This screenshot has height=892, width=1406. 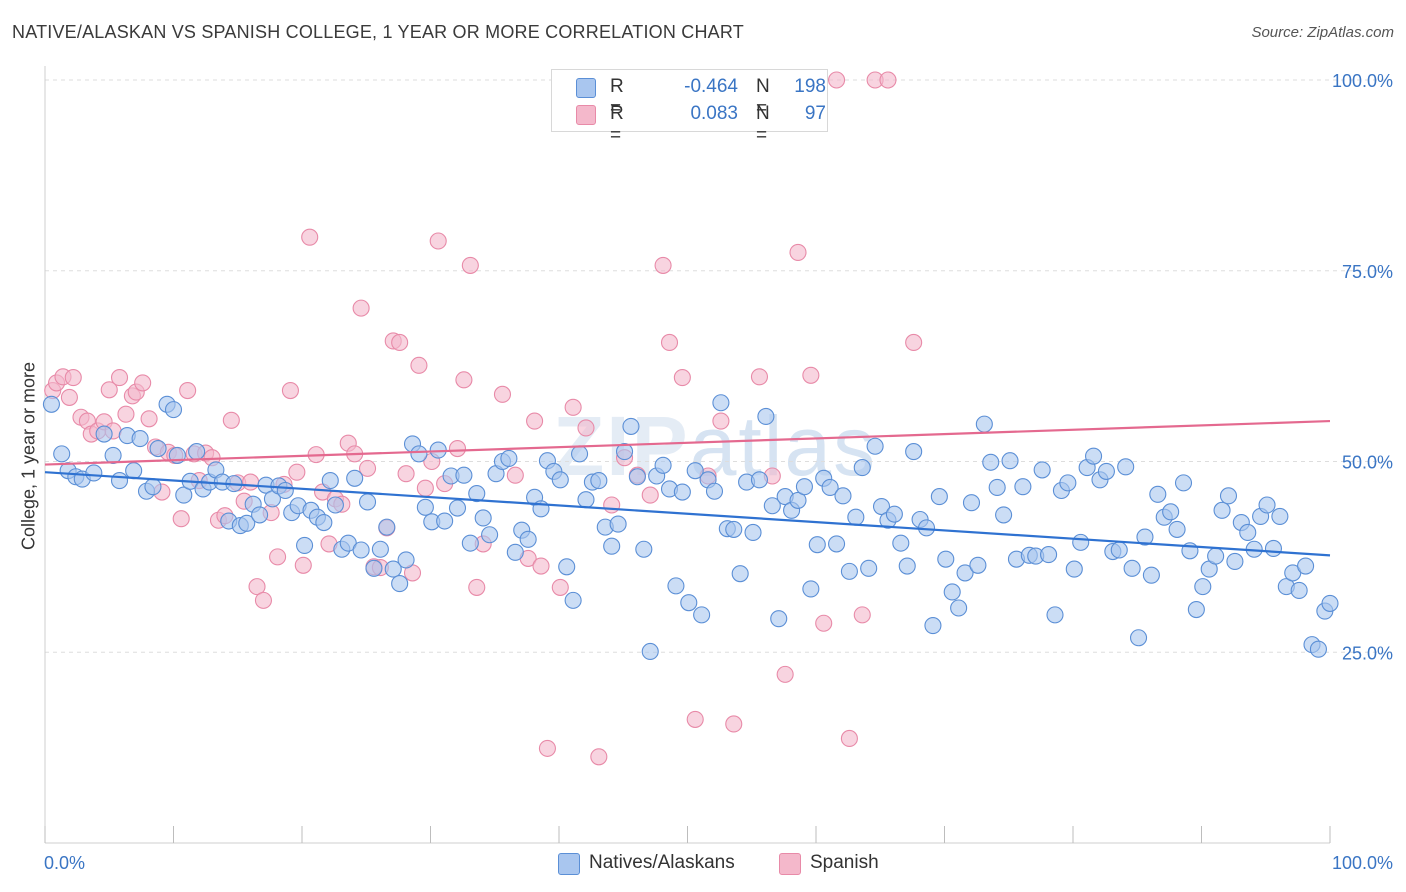 I want to click on source-note: Source: ZipAtlas.com, so click(x=1322, y=32).